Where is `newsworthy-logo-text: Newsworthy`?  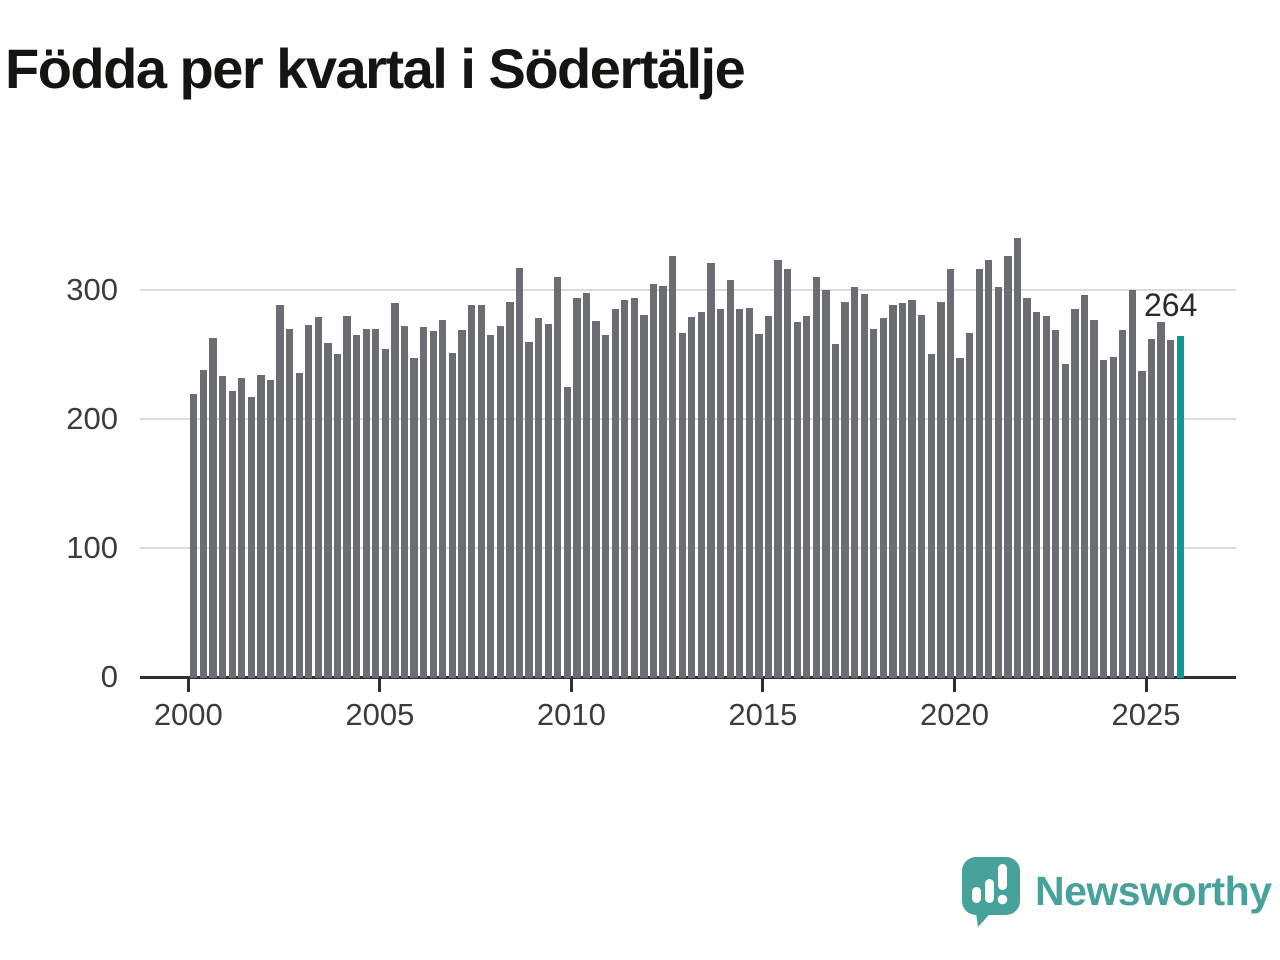
newsworthy-logo-text: Newsworthy is located at coordinates (1153, 890).